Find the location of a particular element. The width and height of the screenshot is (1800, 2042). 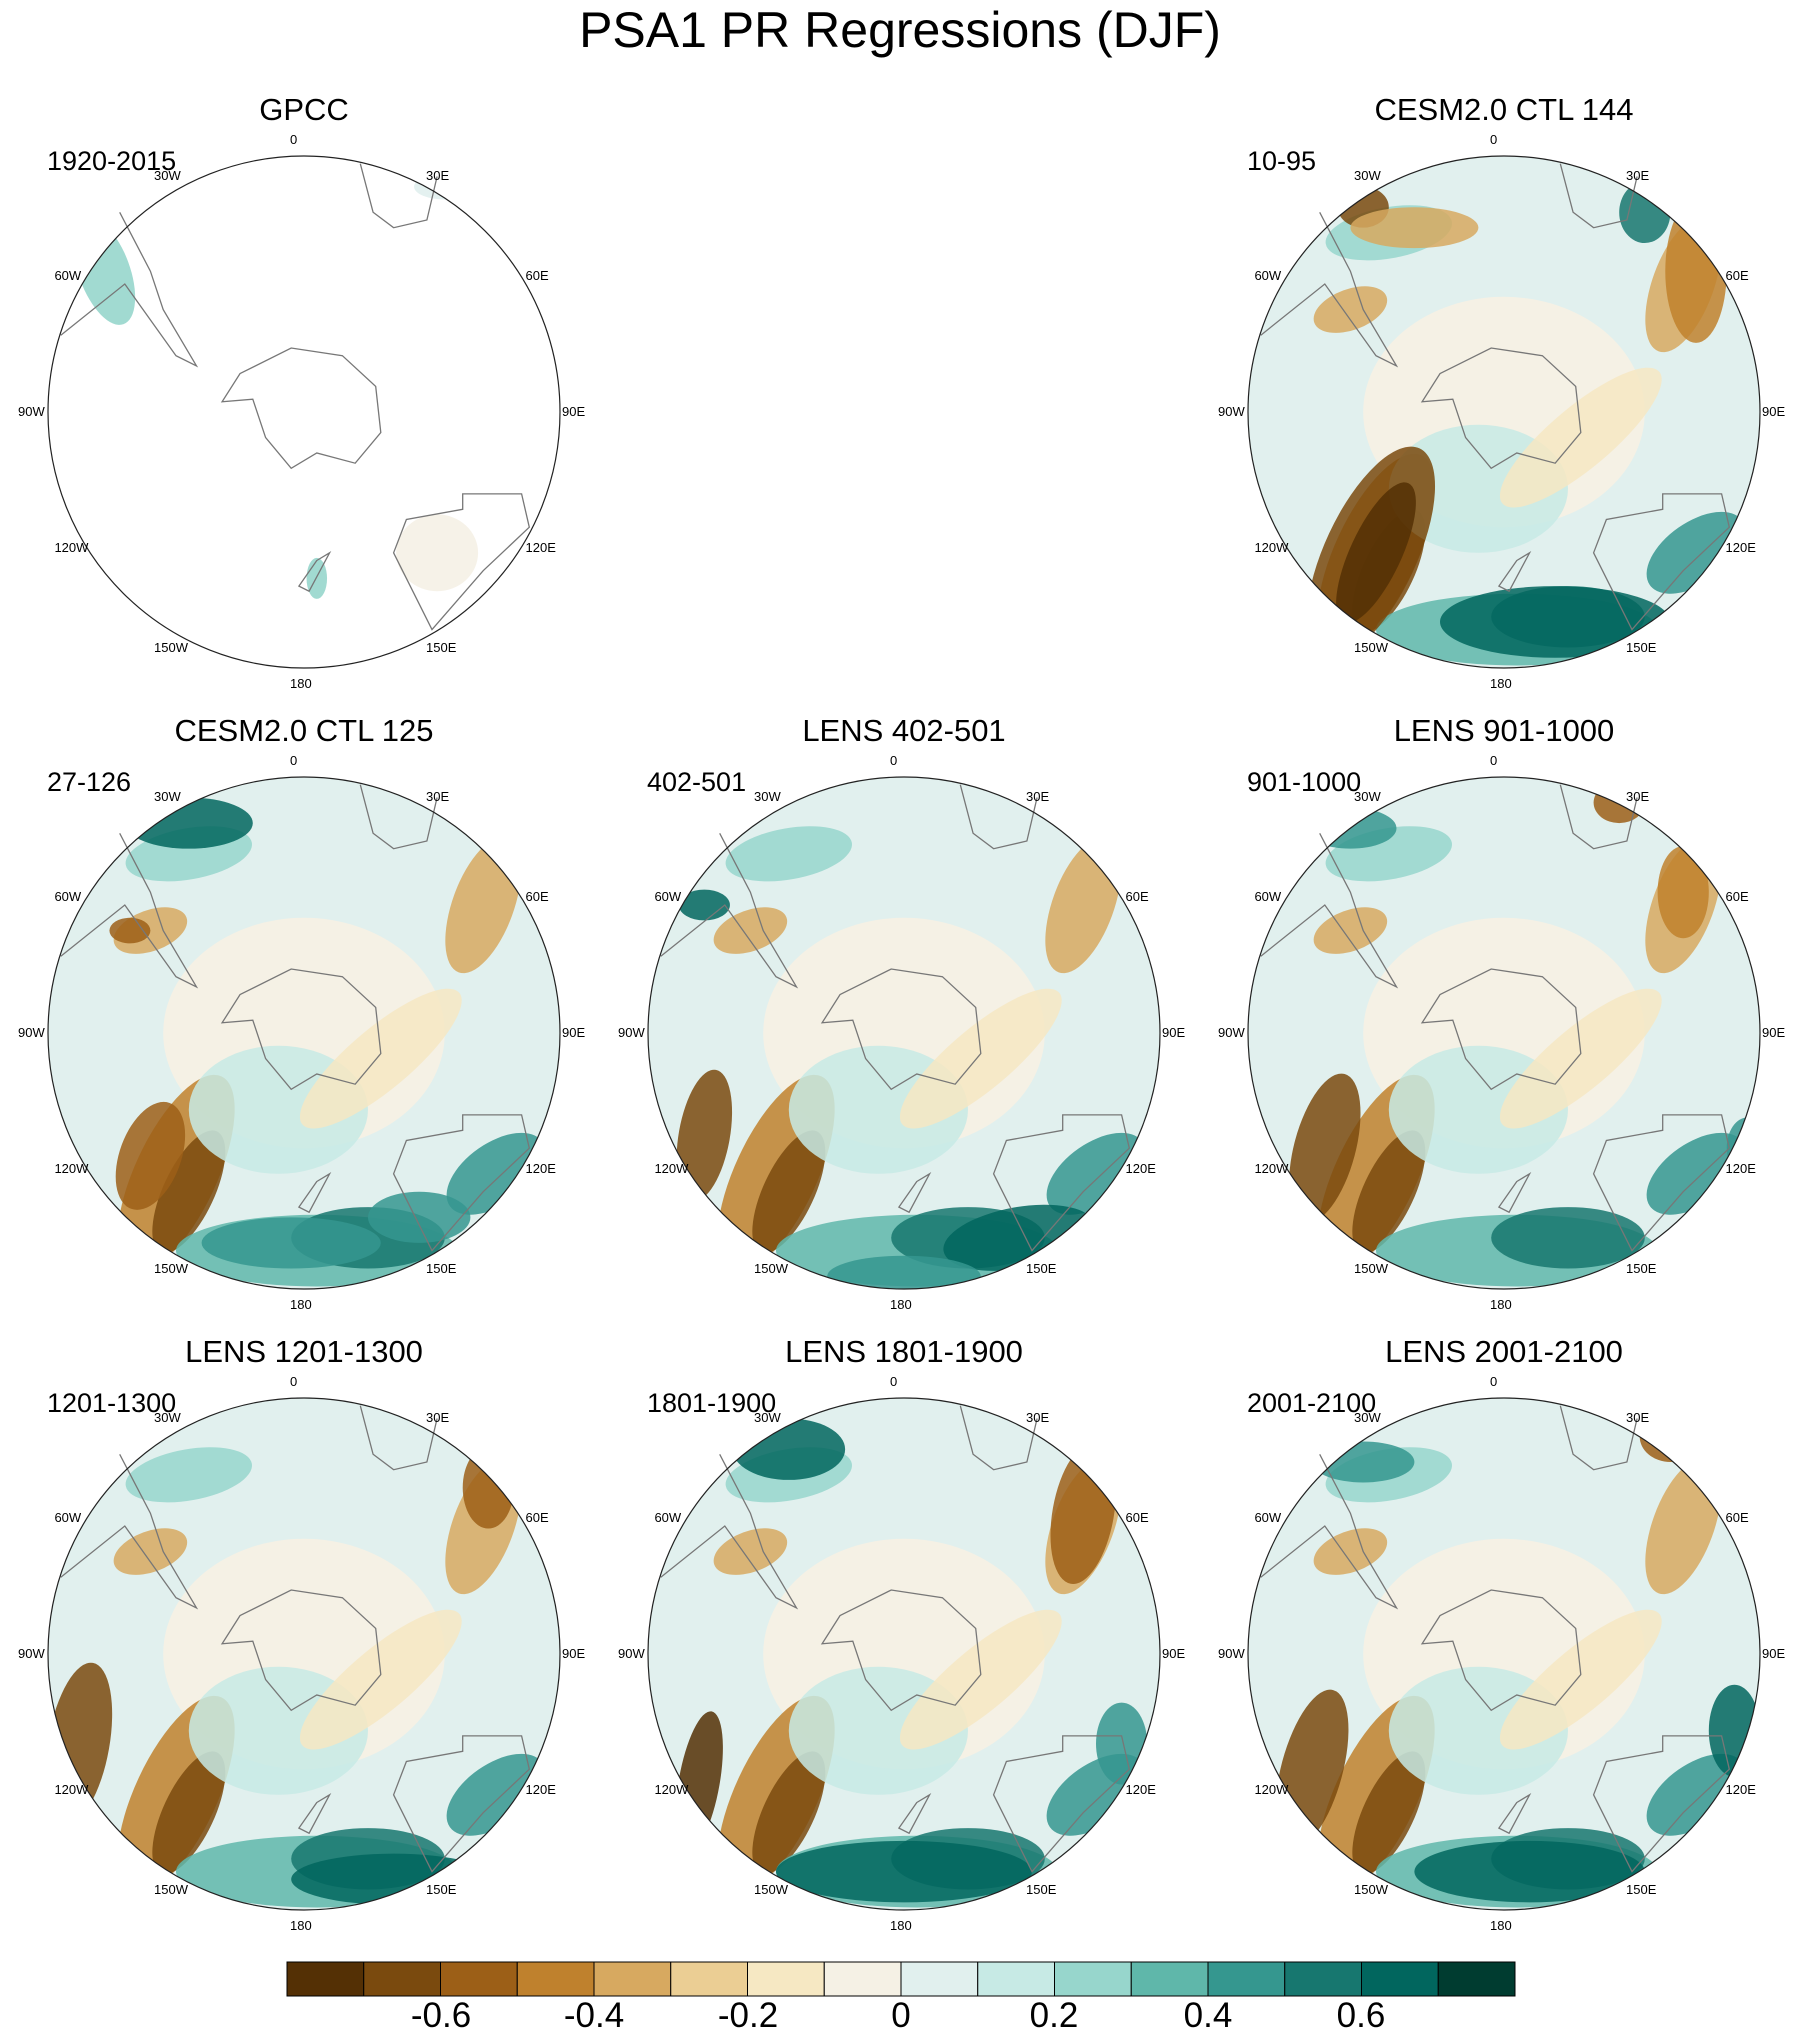

period-label-lens402: 402-501 is located at coordinates (697, 782).